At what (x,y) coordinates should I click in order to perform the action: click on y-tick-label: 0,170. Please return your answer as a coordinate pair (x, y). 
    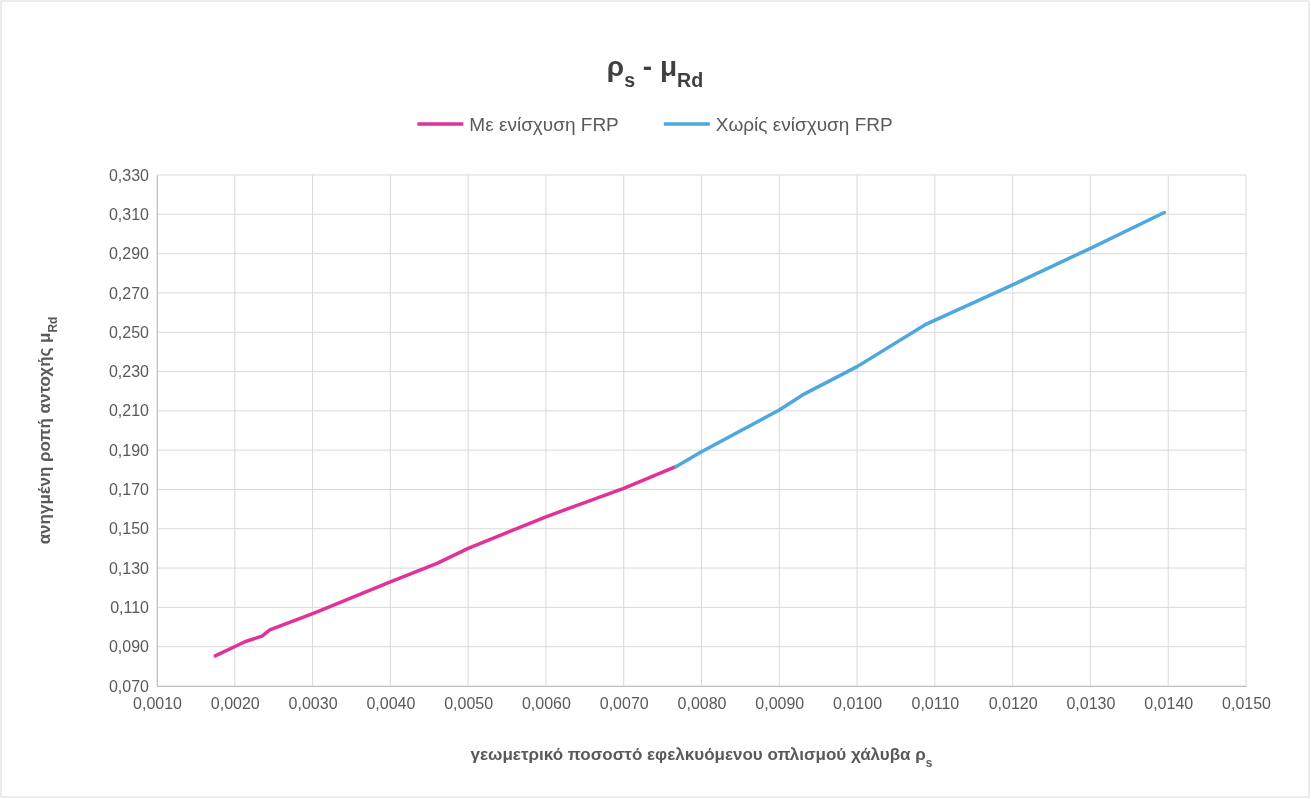
    Looking at the image, I should click on (129, 490).